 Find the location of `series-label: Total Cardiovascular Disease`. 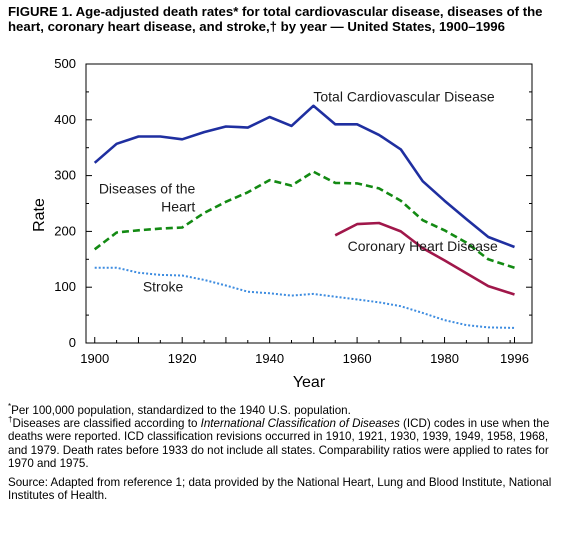

series-label: Total Cardiovascular Disease is located at coordinates (404, 96).